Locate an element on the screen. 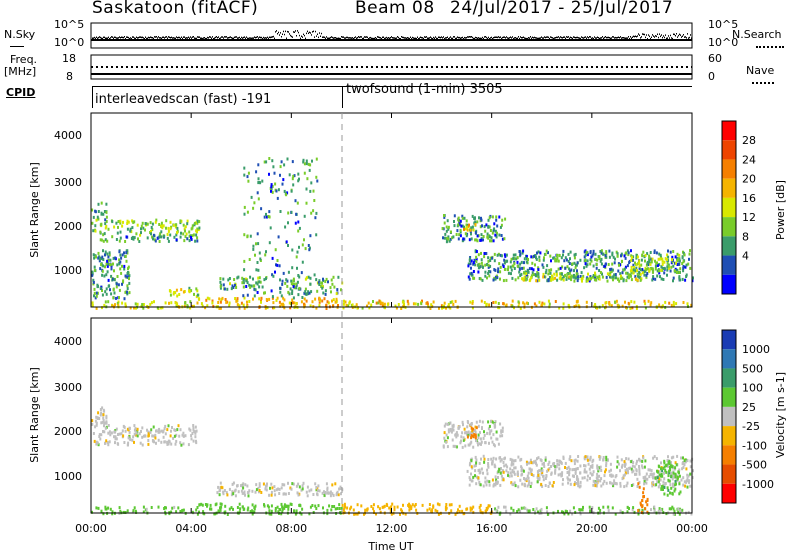 The width and height of the screenshot is (800, 554). nave-tick-top: 60 is located at coordinates (715, 58).